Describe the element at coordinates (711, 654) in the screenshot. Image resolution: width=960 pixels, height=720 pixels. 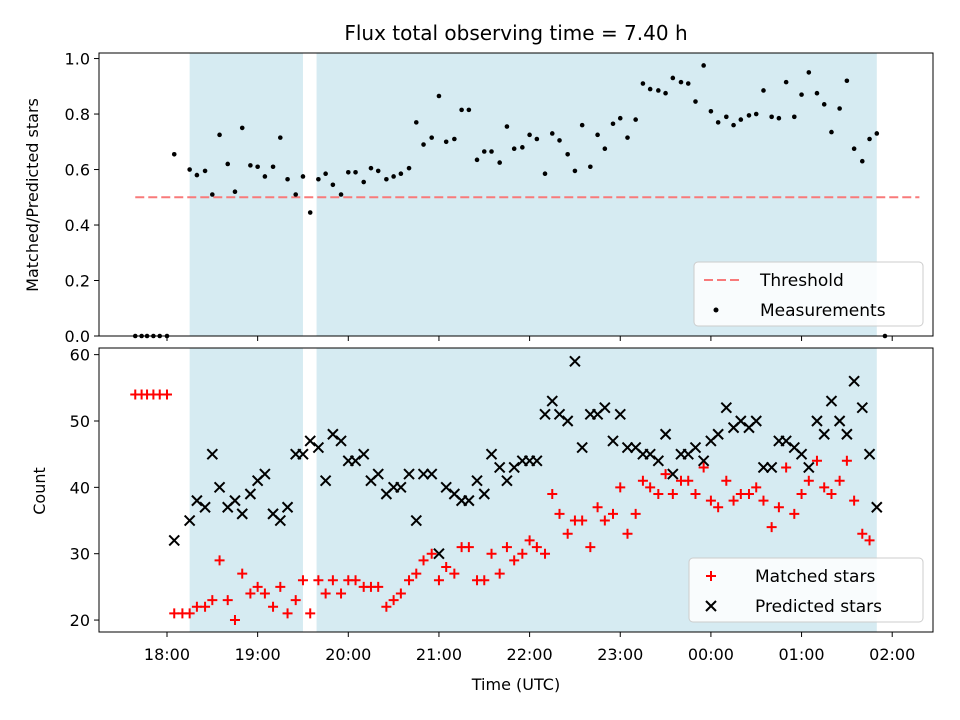
I see `x-tick-label: 00:00` at that location.